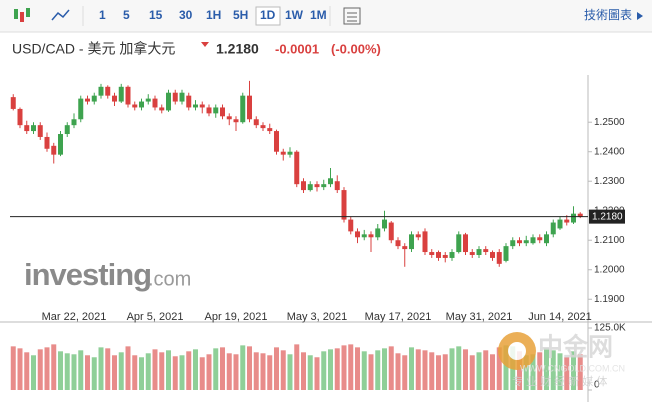 The height and width of the screenshot is (407, 652). I want to click on volume-tick-label: 0, so click(597, 385).